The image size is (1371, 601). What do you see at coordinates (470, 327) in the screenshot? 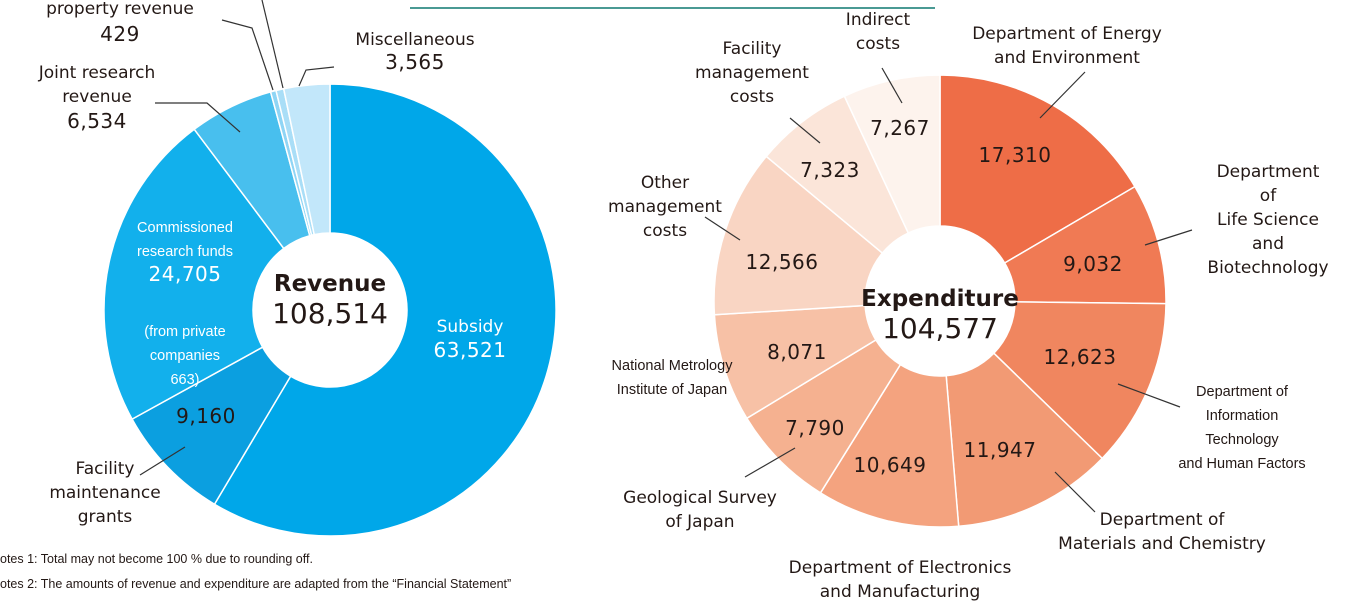
I see `slice-label: Subsidy` at bounding box center [470, 327].